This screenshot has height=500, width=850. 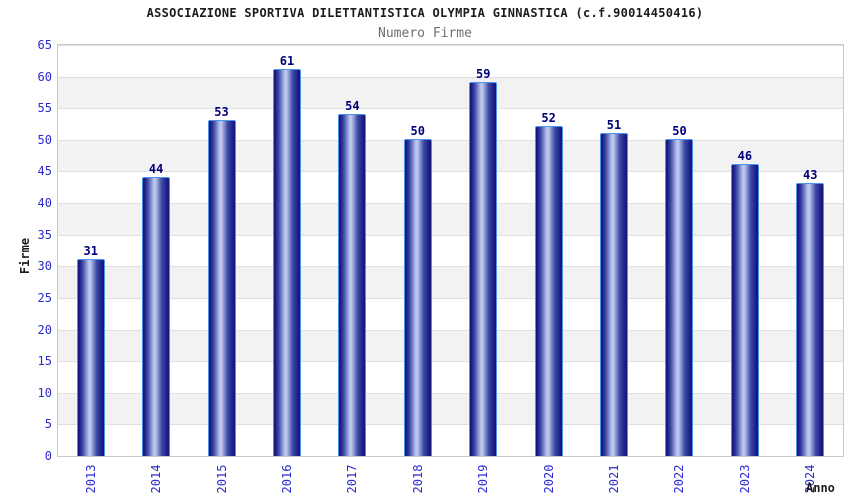 What do you see at coordinates (156, 168) in the screenshot?
I see `bar-value-label: 44` at bounding box center [156, 168].